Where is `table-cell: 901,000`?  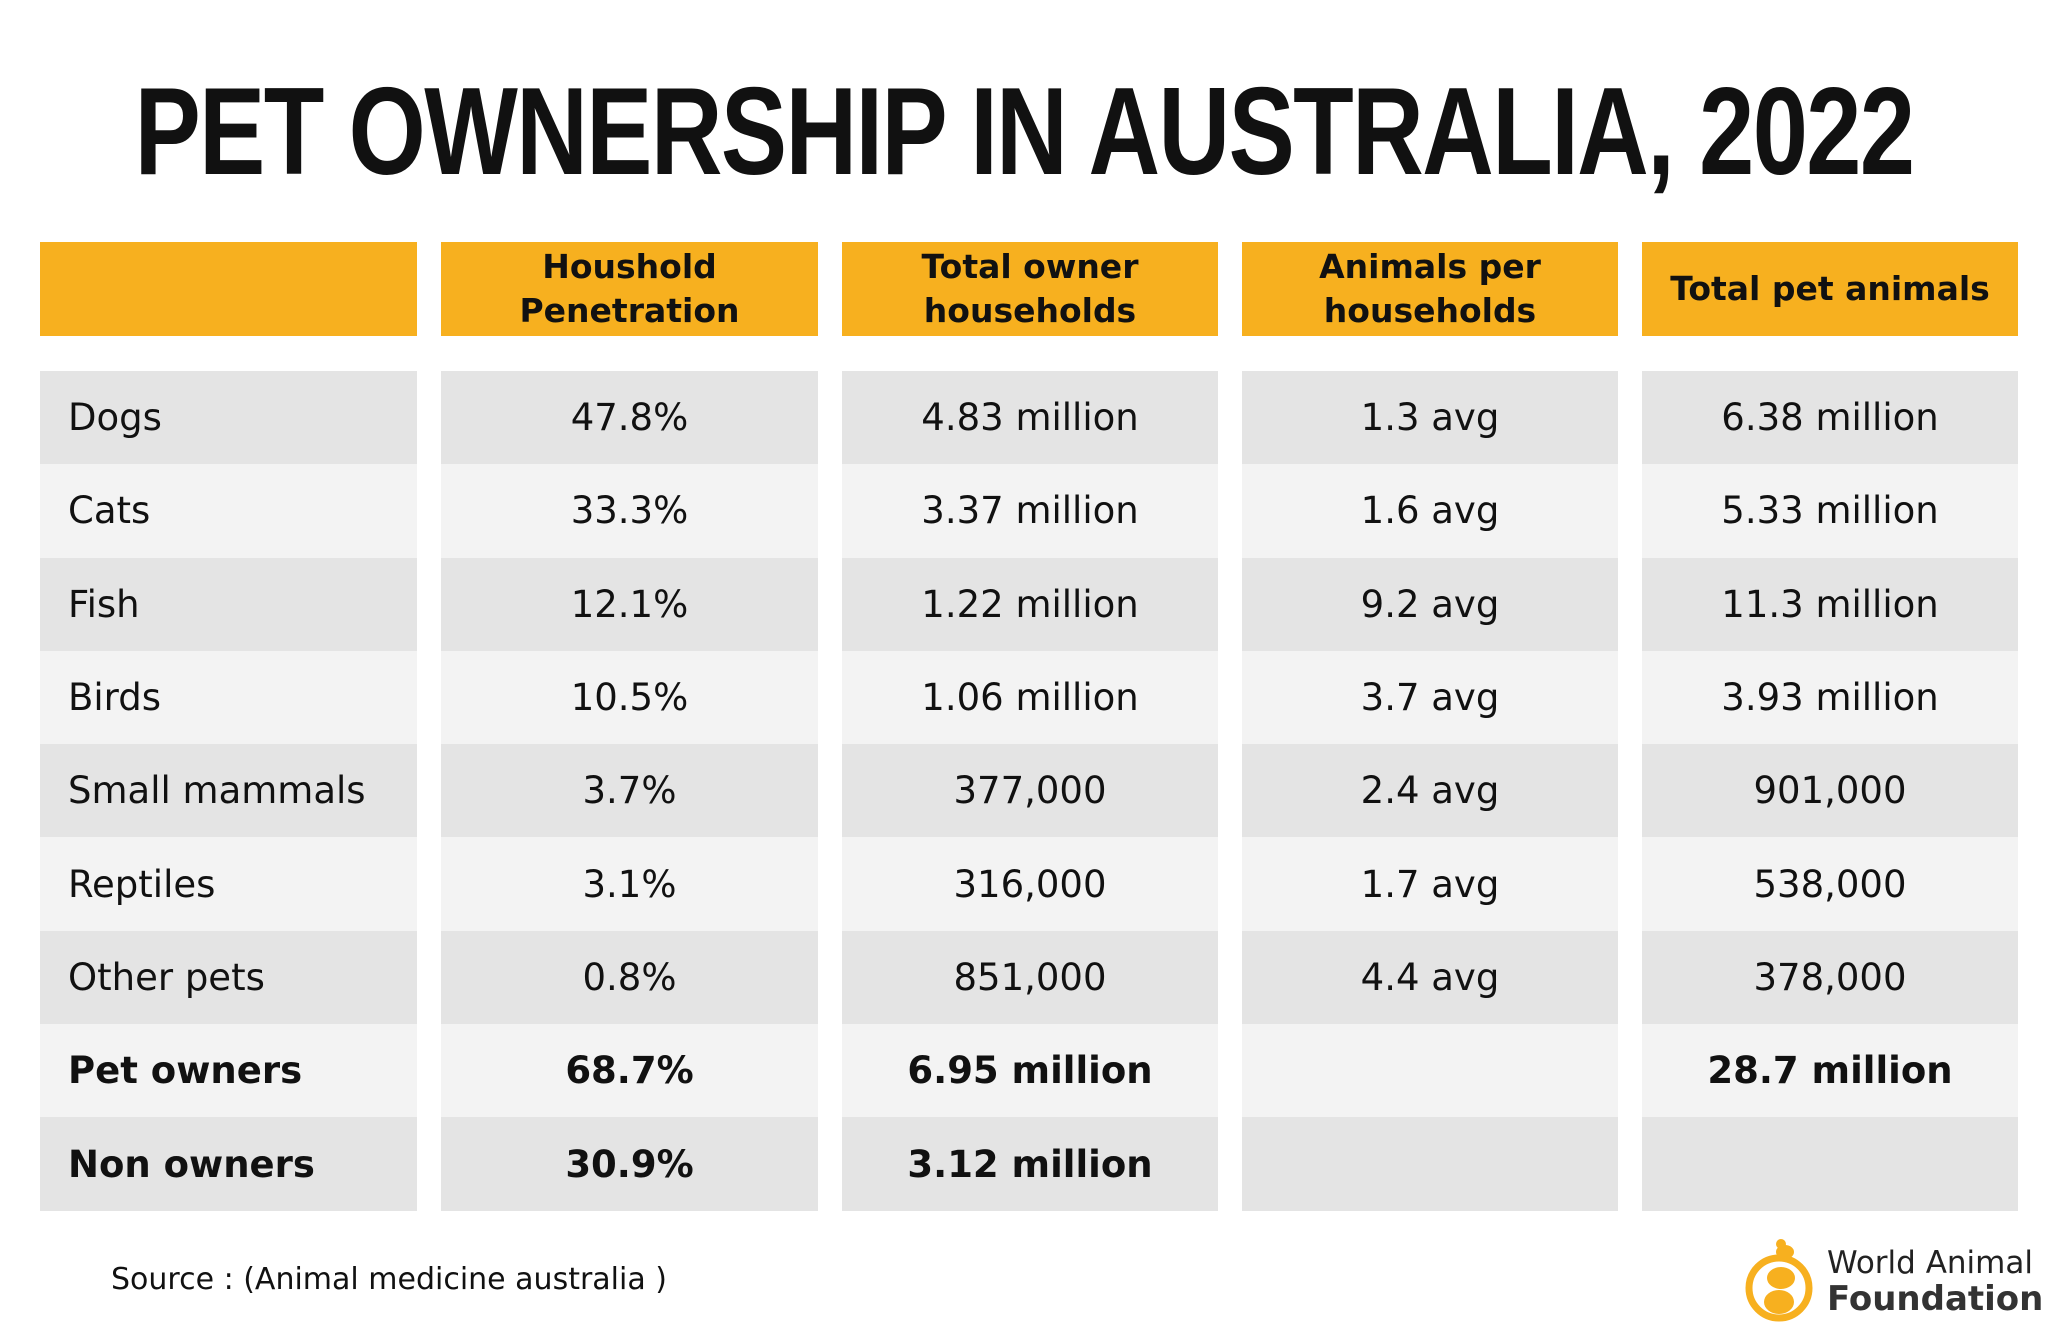
table-cell: 901,000 is located at coordinates (1830, 791).